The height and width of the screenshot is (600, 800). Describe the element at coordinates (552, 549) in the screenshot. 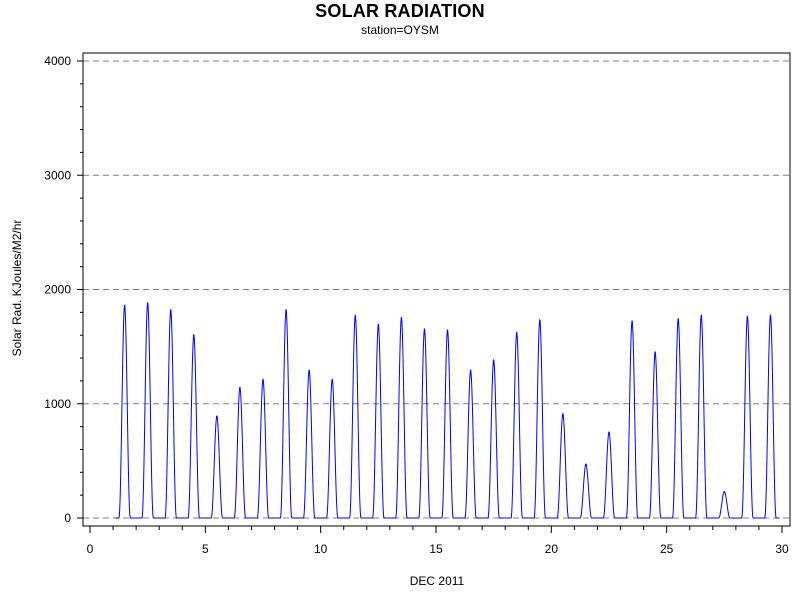

I see `x-tick-label: 20` at that location.